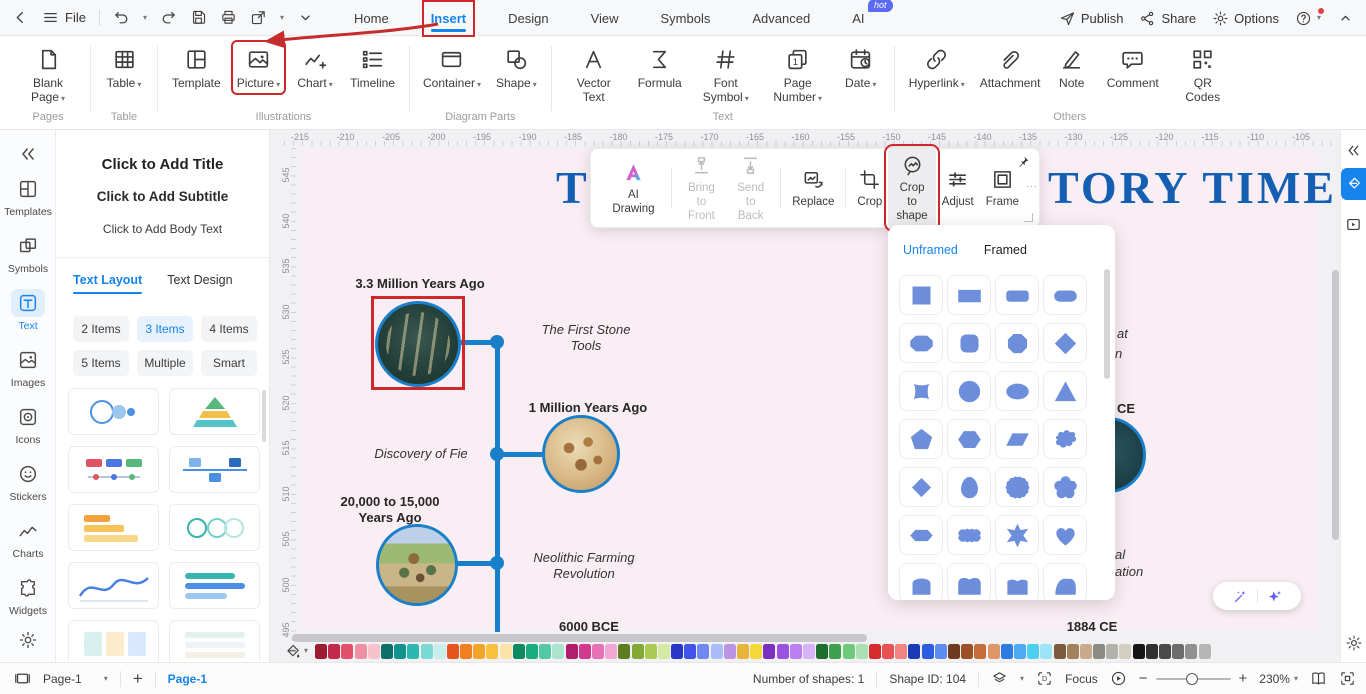 The image size is (1366, 694). What do you see at coordinates (75, 679) in the screenshot?
I see `page-selector: Page-1 ▾` at bounding box center [75, 679].